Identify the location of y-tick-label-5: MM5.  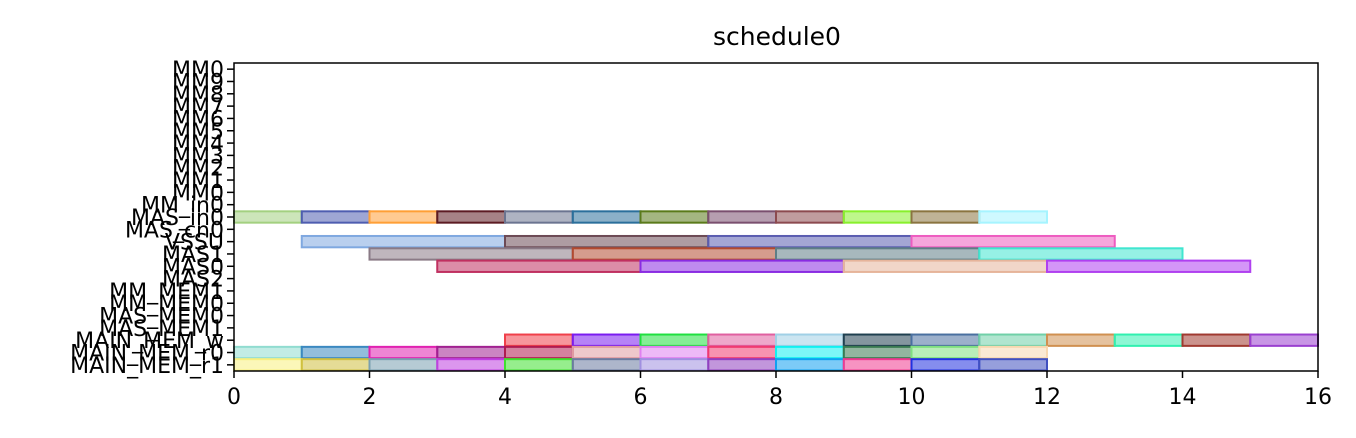
(198, 132).